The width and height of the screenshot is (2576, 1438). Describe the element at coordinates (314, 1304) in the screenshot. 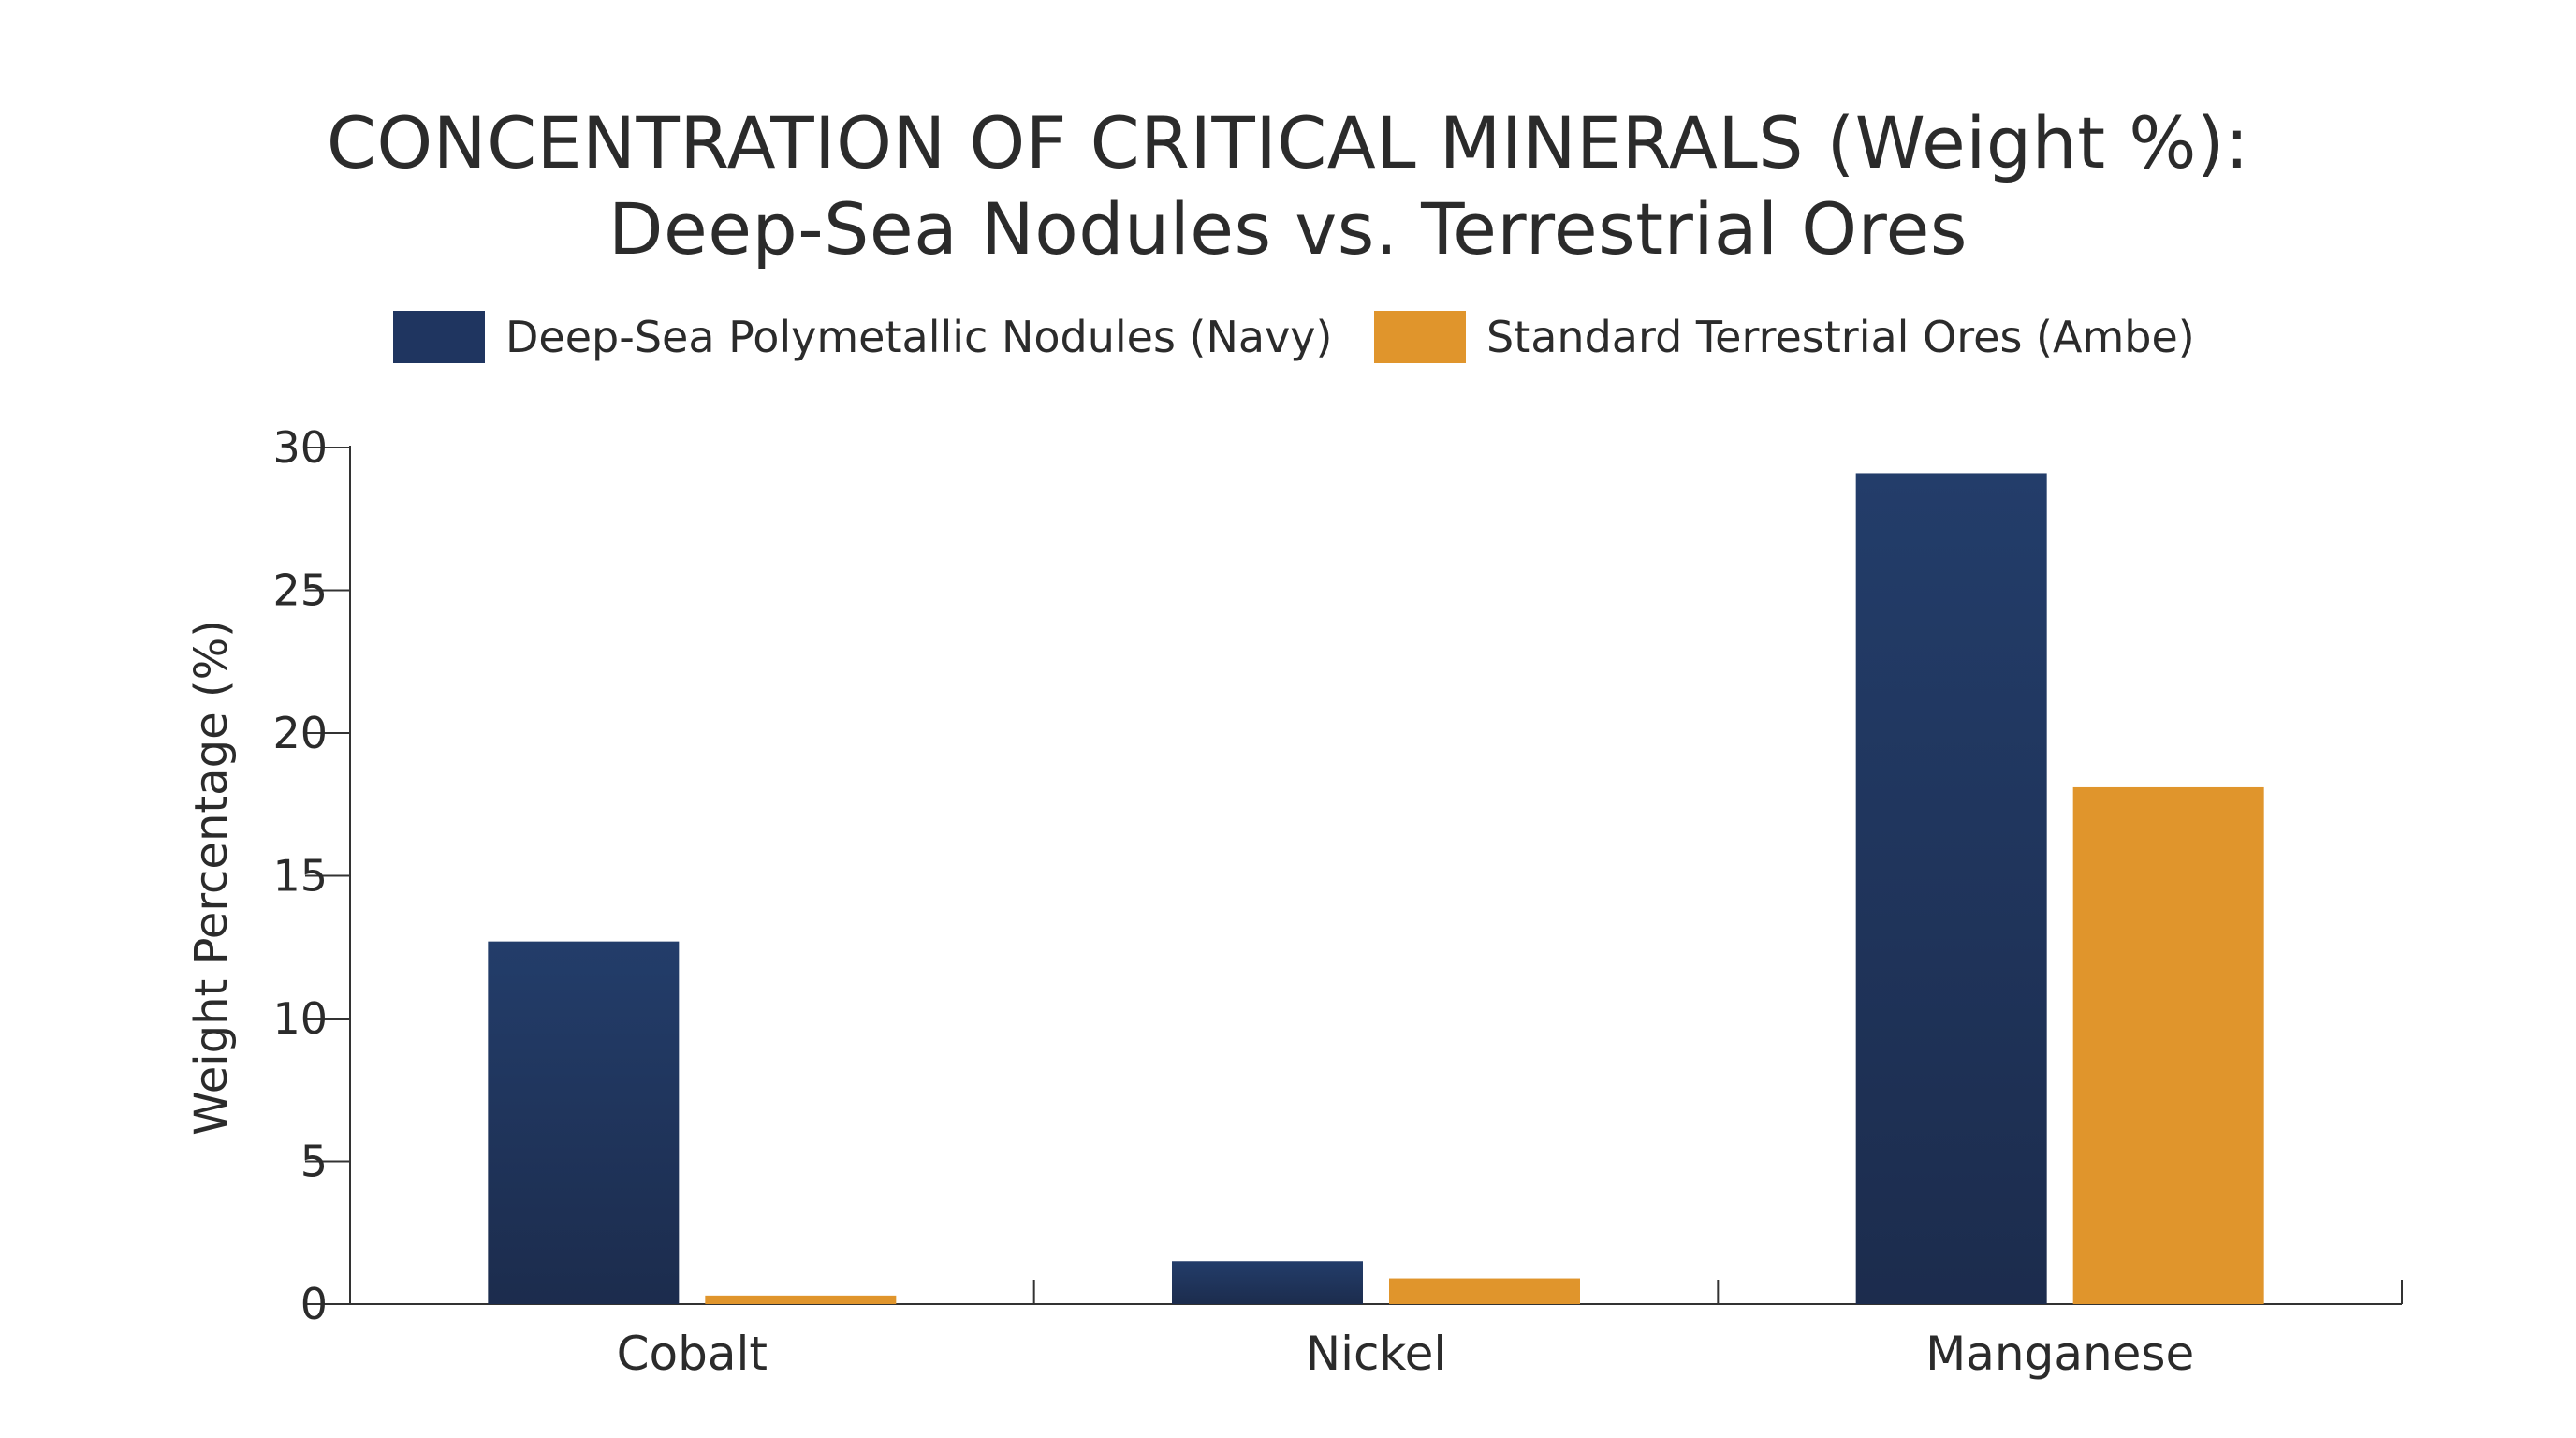

I see `y-tick-label: 0` at that location.